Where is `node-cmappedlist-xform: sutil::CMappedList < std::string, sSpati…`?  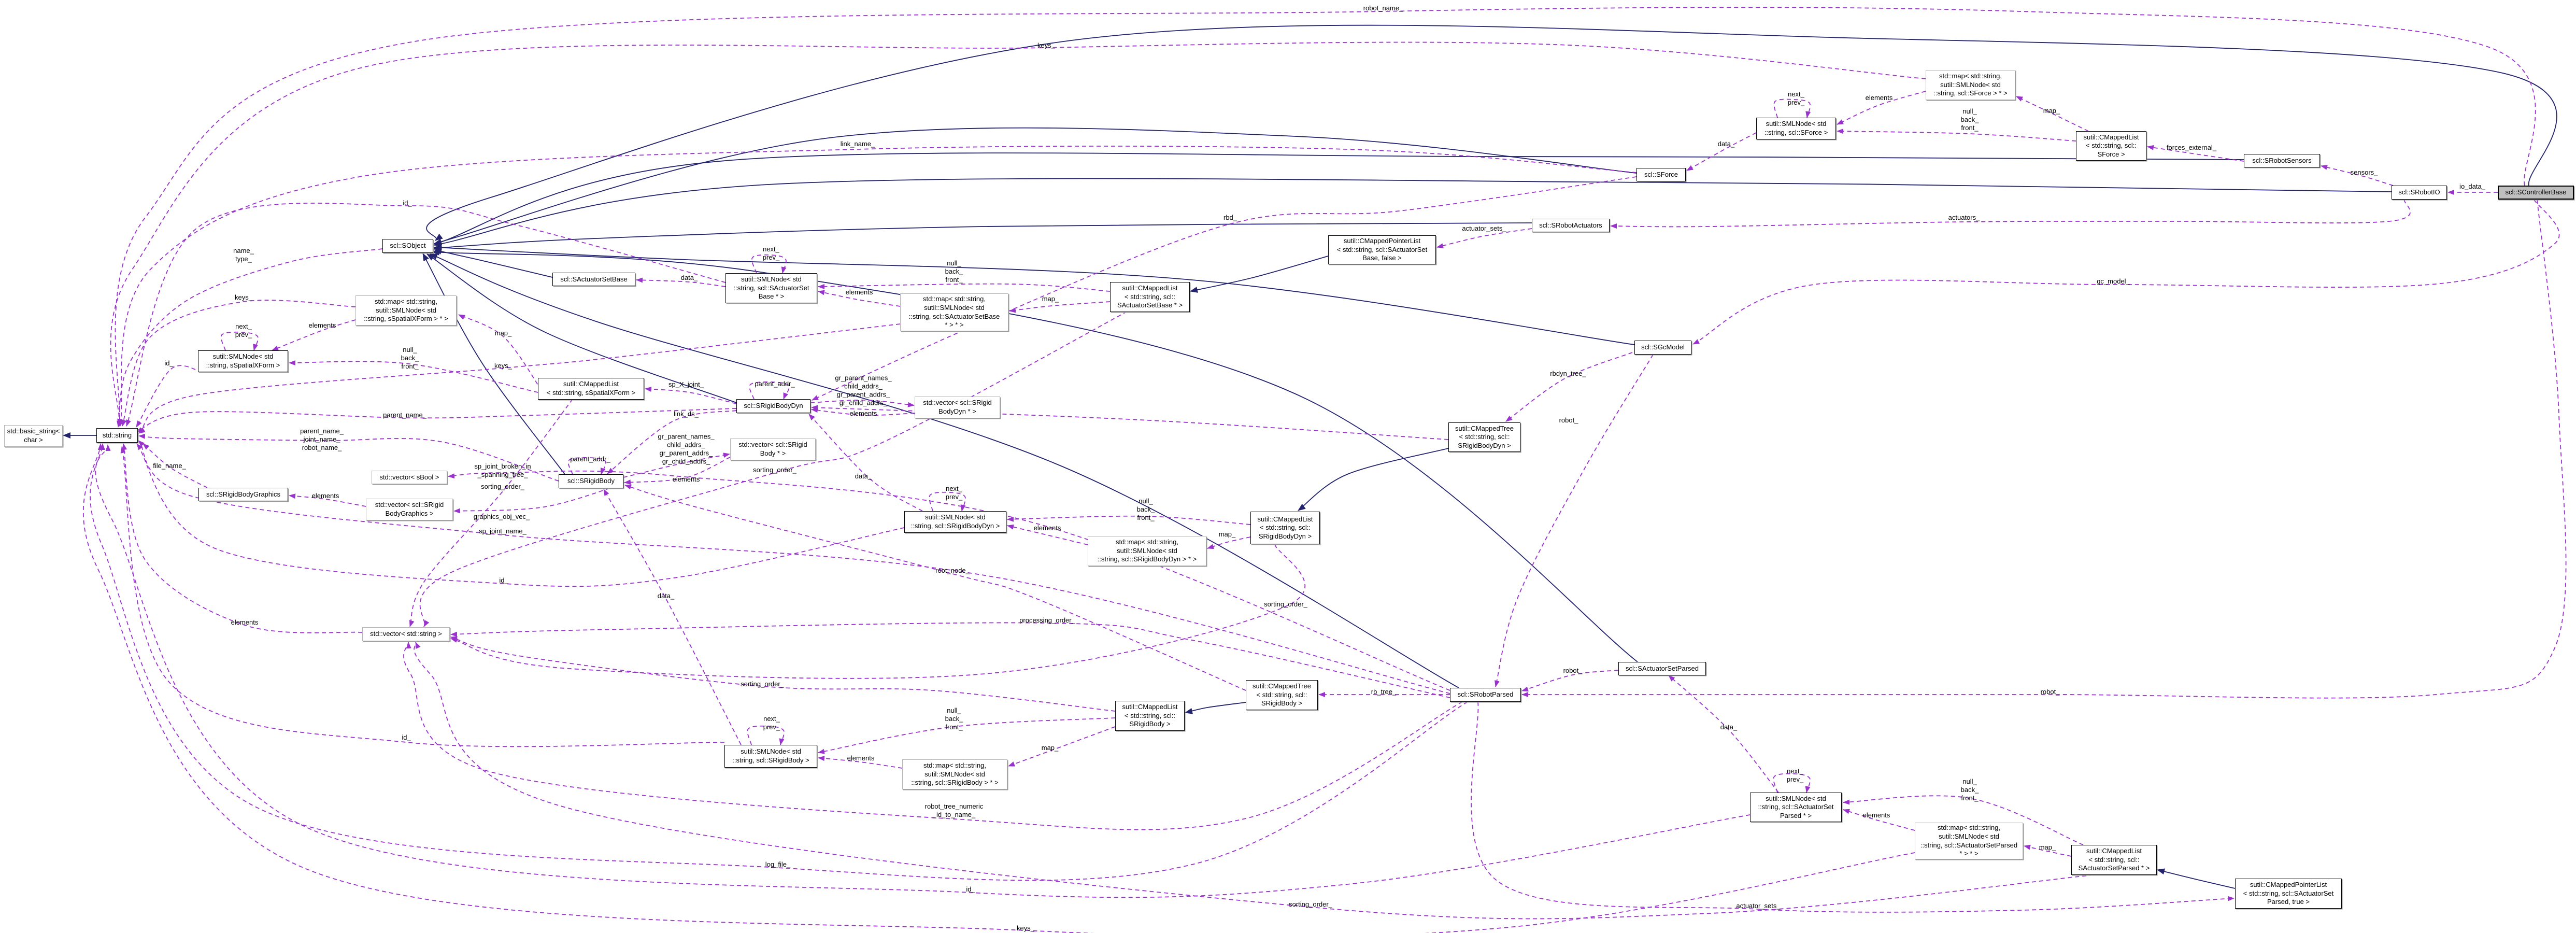 node-cmappedlist-xform: sutil::CMappedList < std::string, sSpati… is located at coordinates (591, 389).